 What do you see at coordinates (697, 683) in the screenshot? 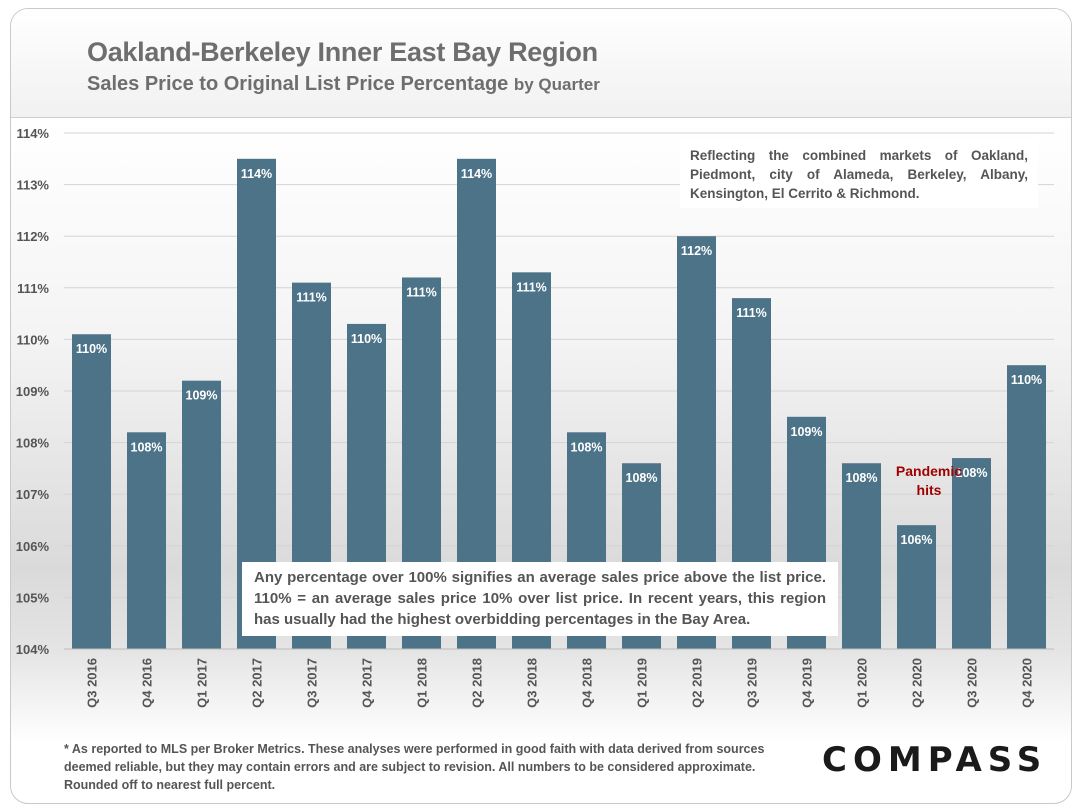
I see `x-tick-label: Q2 2019` at bounding box center [697, 683].